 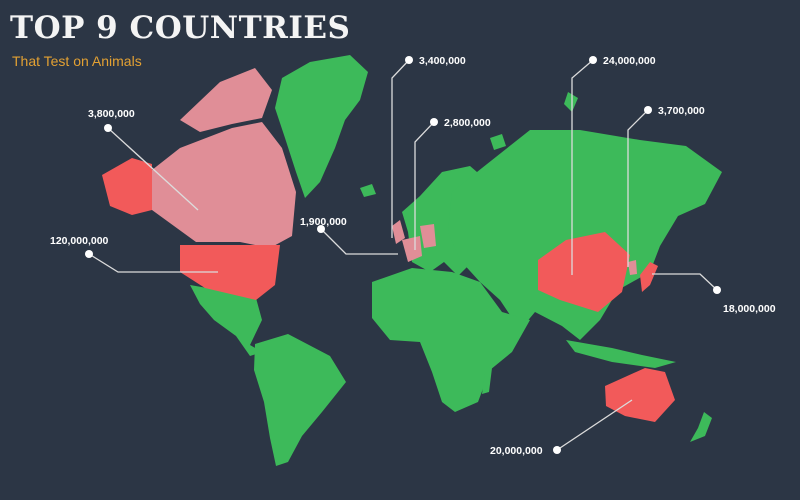 I want to click on canada-value-label: 3,800,000, so click(x=111, y=114).